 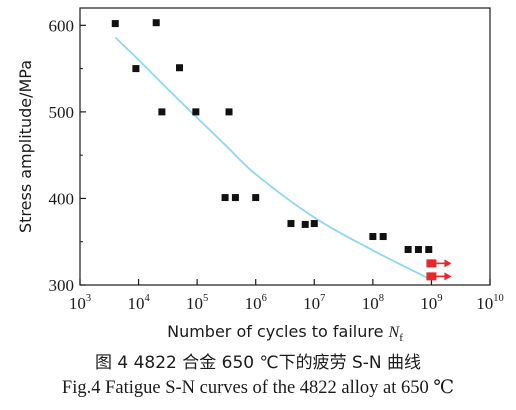 What do you see at coordinates (67, 155) in the screenshot?
I see `y-axis-ticks: 300 400 500 600` at bounding box center [67, 155].